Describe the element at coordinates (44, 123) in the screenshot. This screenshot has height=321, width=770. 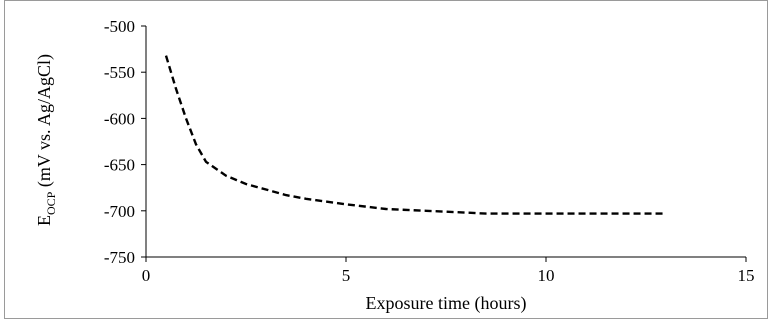
I see `y-axis-title-rest: (mV vs. Ag/AgCl)` at that location.